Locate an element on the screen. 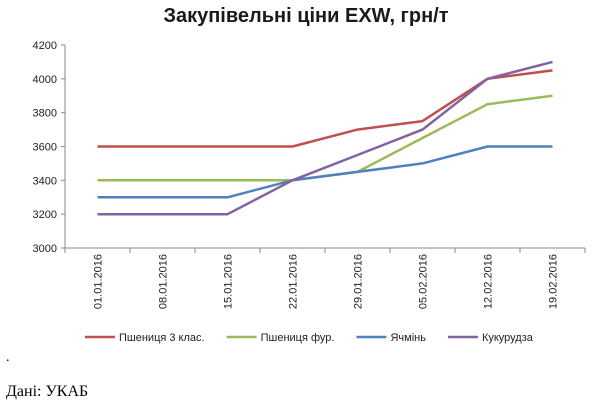 Image resolution: width=600 pixels, height=411 pixels. legend-label: Пшениця фур. is located at coordinates (298, 338).